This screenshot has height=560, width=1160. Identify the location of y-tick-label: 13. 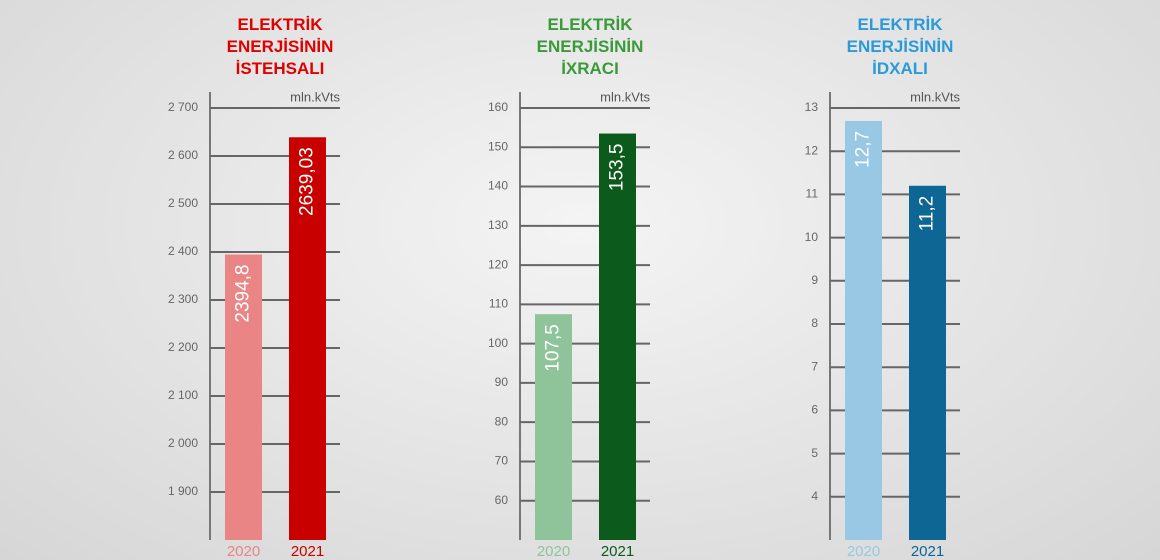
(812, 107).